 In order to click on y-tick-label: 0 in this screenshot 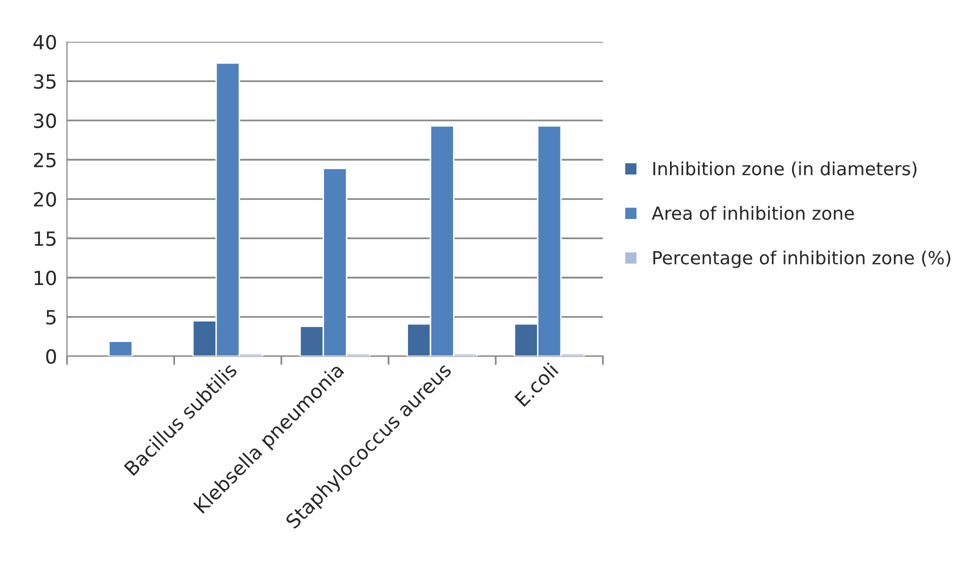, I will do `click(51, 356)`.